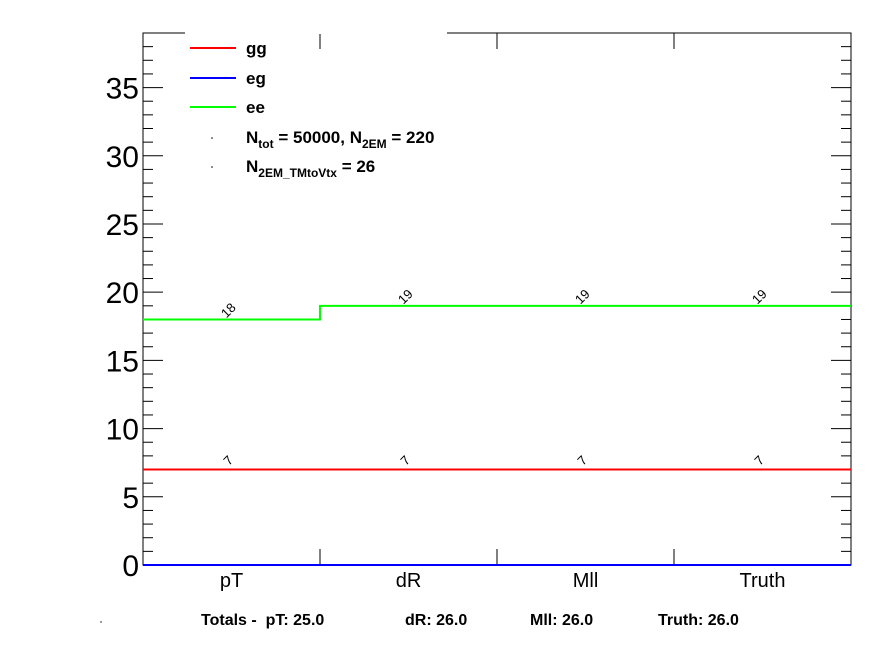 This screenshot has height=672, width=896. What do you see at coordinates (228, 310) in the screenshot?
I see `bin-value-label-ee: 18` at bounding box center [228, 310].